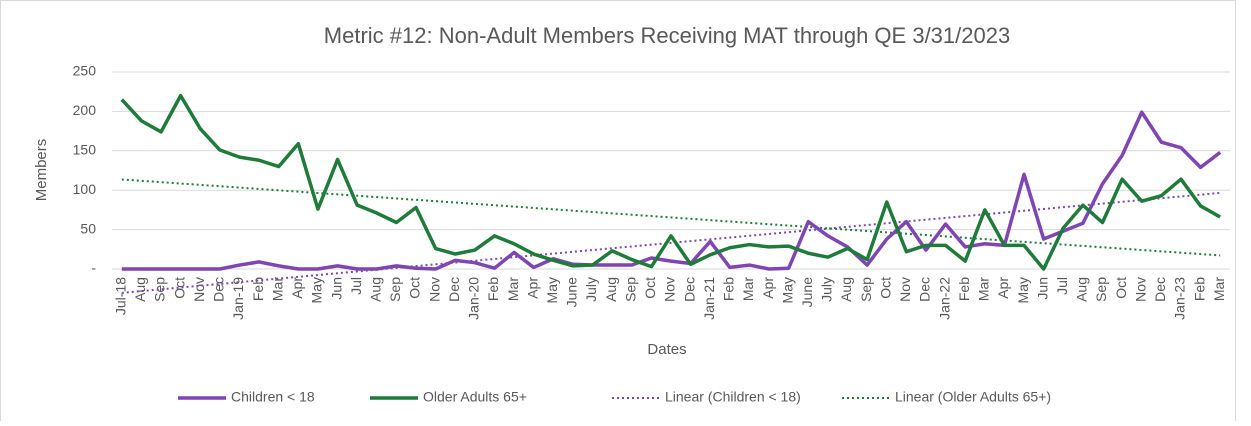 This screenshot has width=1251, height=426. What do you see at coordinates (238, 298) in the screenshot?
I see `x-tick-label: Jan-19` at bounding box center [238, 298].